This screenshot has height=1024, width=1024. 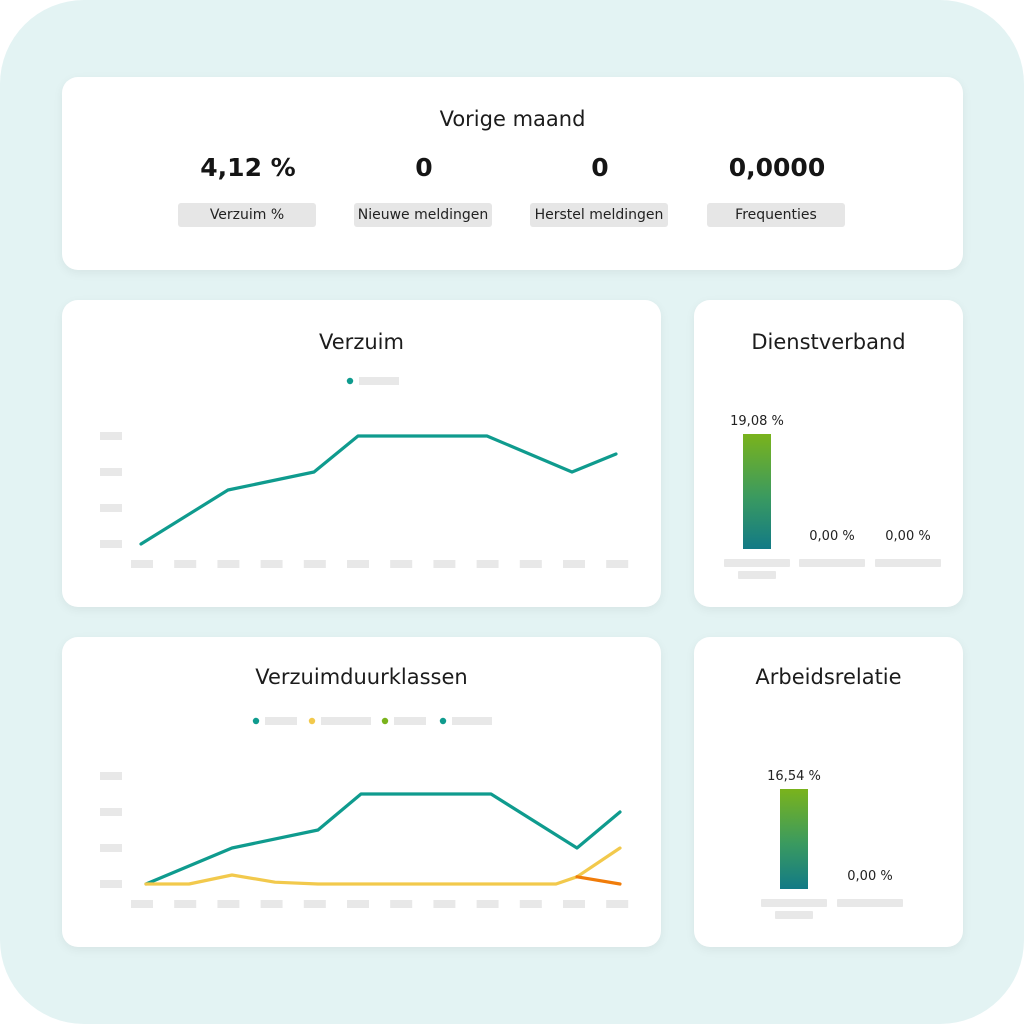 I want to click on kpi-nieuwe-meldingen: 0 Nieuwe meldingen, so click(x=424, y=190).